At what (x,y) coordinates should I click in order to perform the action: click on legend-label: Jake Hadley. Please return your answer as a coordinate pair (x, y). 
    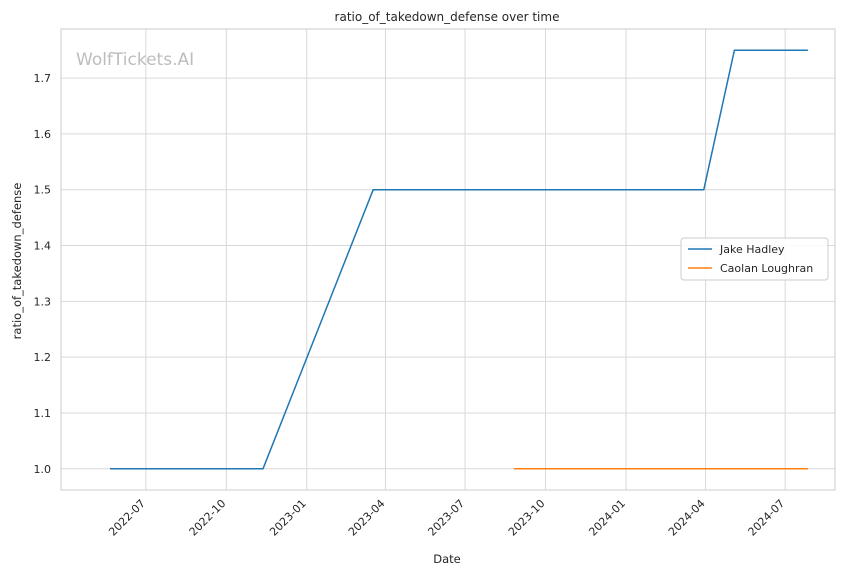
    Looking at the image, I should click on (752, 249).